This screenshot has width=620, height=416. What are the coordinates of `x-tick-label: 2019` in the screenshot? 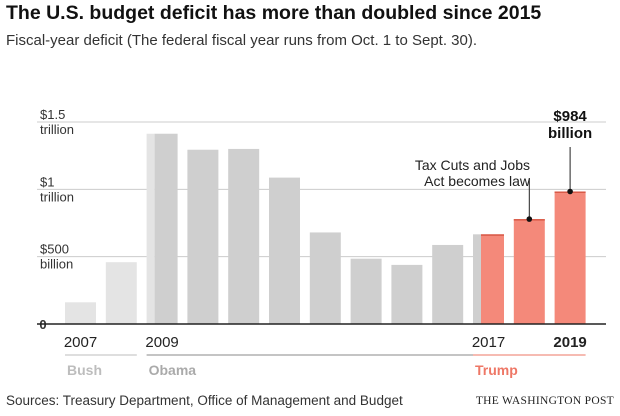 It's located at (569, 342).